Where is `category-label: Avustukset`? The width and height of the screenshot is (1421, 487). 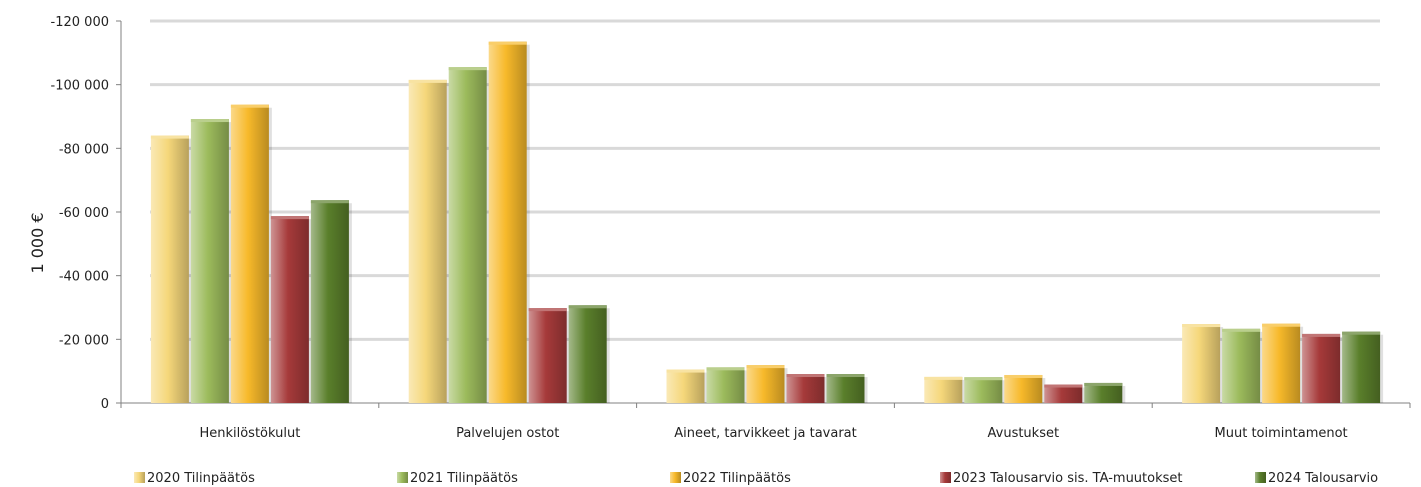
category-label: Avustukset is located at coordinates (1024, 433).